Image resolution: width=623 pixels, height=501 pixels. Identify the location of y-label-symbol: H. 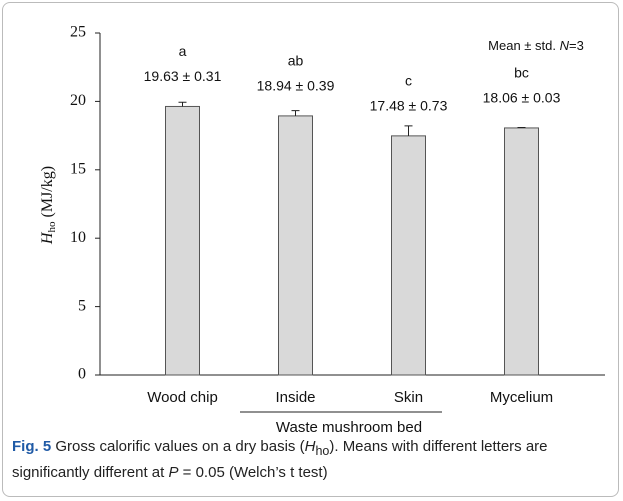
(47, 238).